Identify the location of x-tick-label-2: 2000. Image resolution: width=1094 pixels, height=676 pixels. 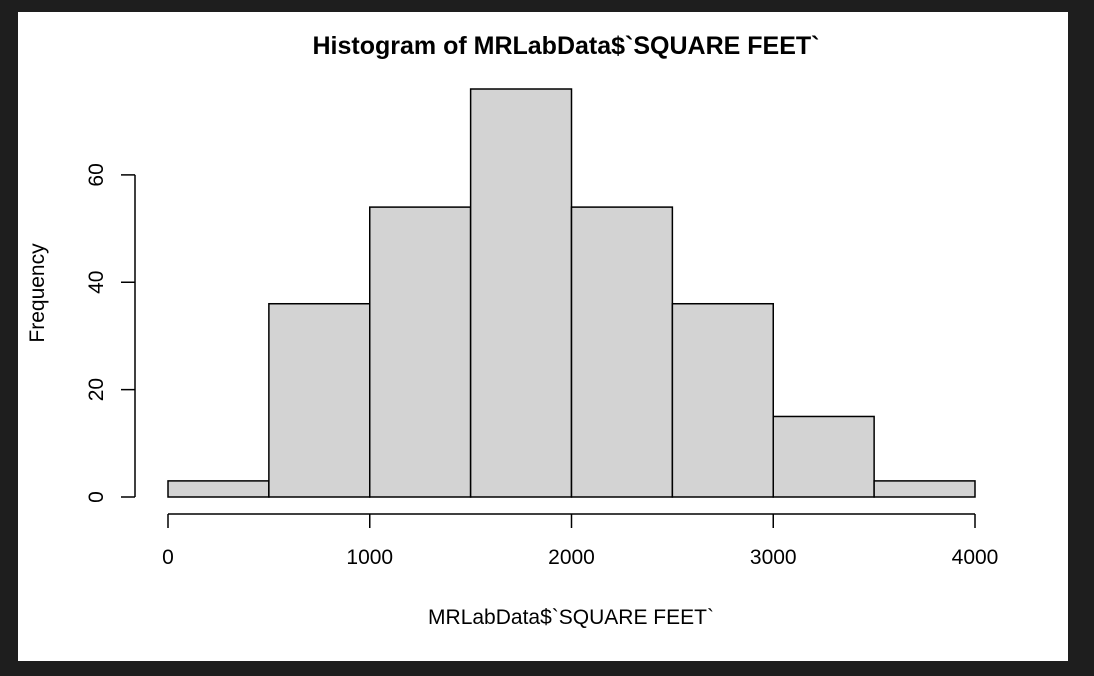
(571, 557).